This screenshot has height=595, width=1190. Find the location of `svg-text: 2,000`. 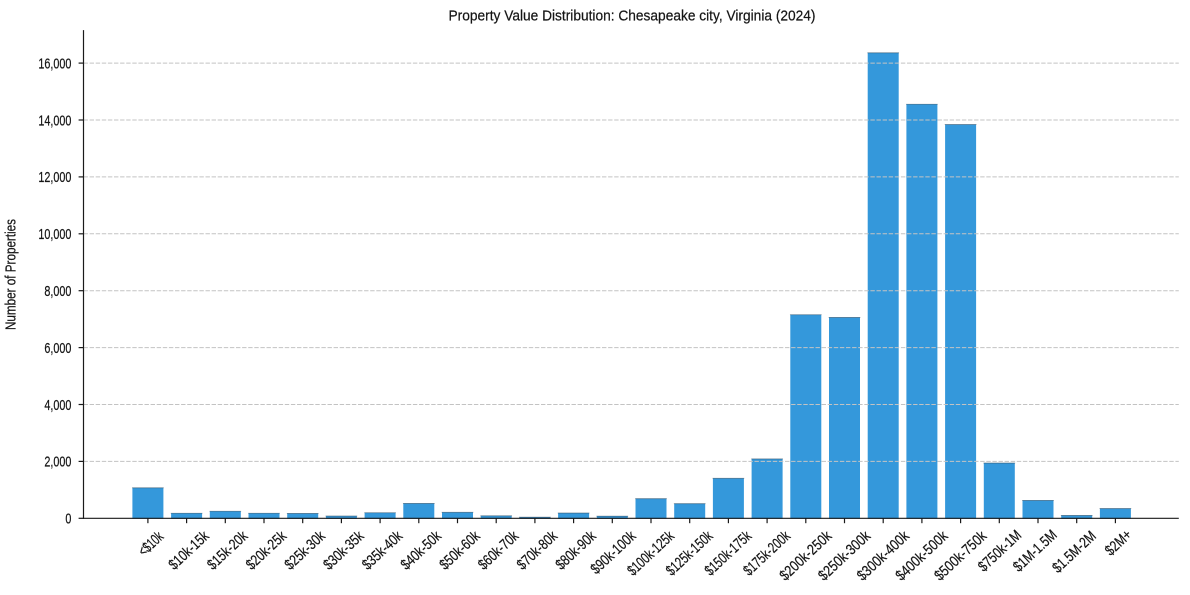

svg-text: 2,000 is located at coordinates (57, 462).